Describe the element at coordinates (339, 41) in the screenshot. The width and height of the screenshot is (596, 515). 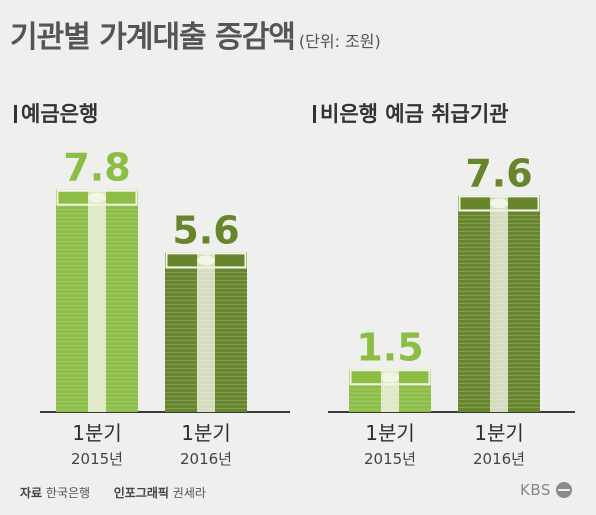
I see `unit-note: (단위: 조원)` at that location.